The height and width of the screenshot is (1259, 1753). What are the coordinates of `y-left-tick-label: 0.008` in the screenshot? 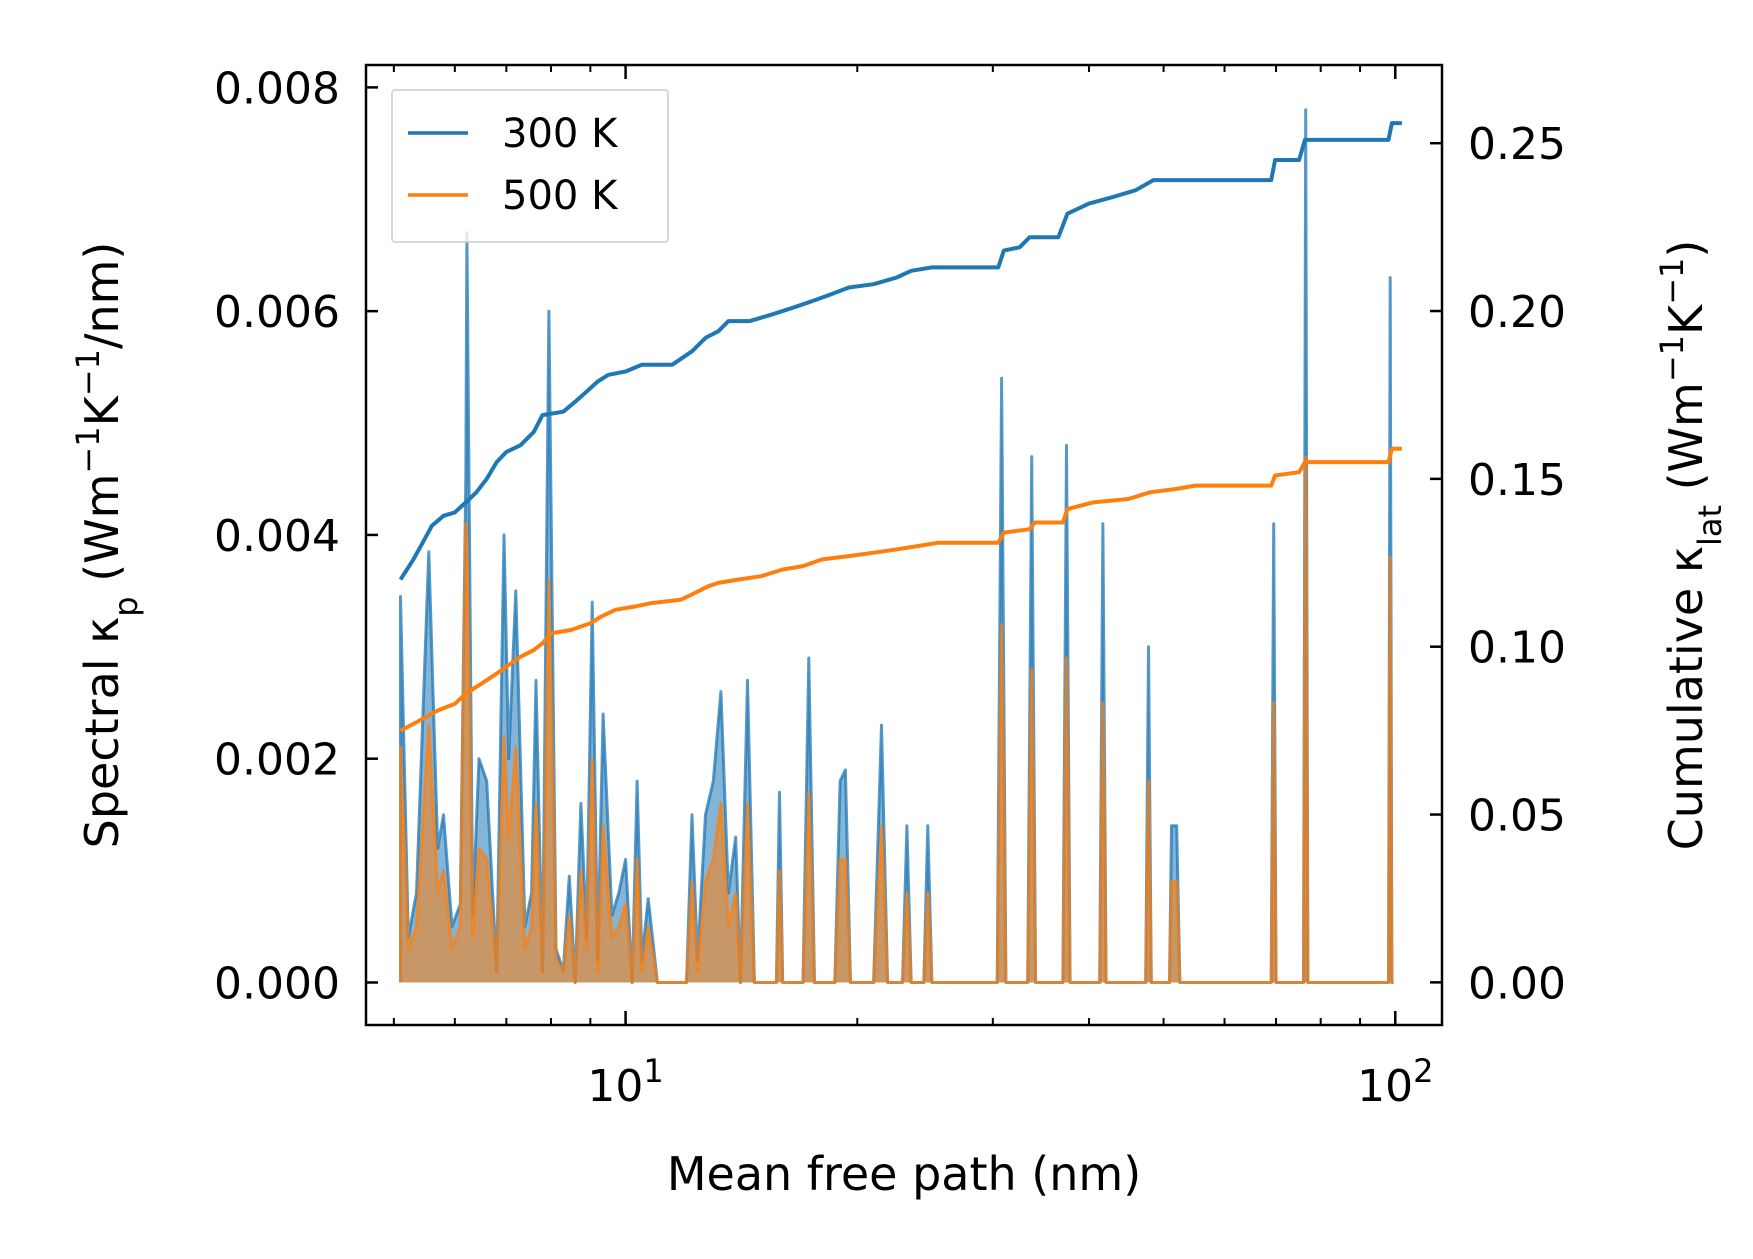 It's located at (277, 88).